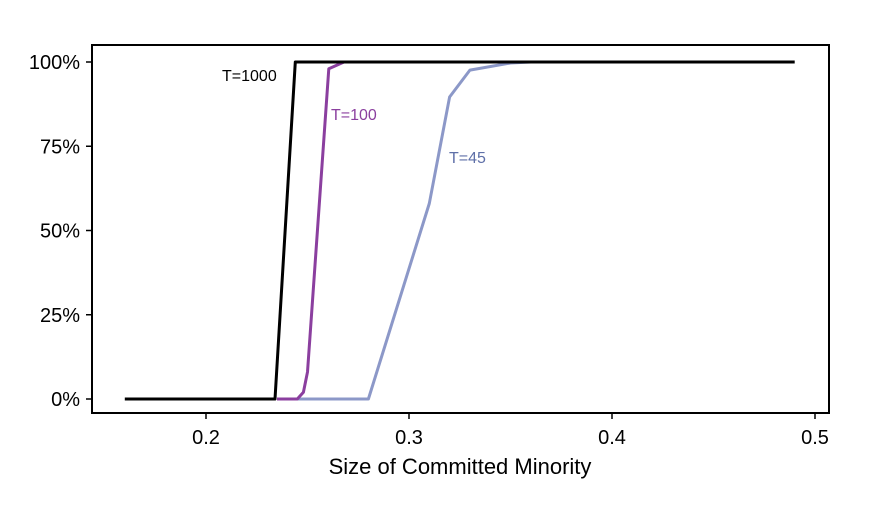 Image resolution: width=882 pixels, height=520 pixels. I want to click on y-tick-label: 100%, so click(54, 63).